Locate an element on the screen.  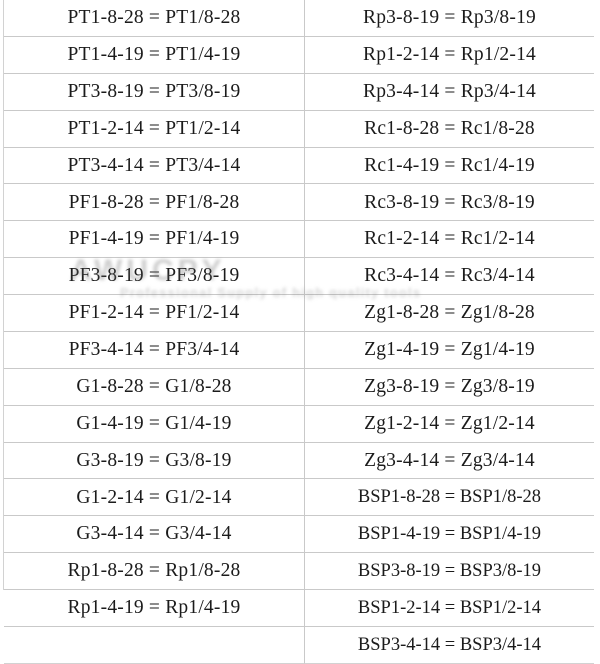
cell-value: BSP3-8-19 = BSP3/8-19 is located at coordinates (449, 570).